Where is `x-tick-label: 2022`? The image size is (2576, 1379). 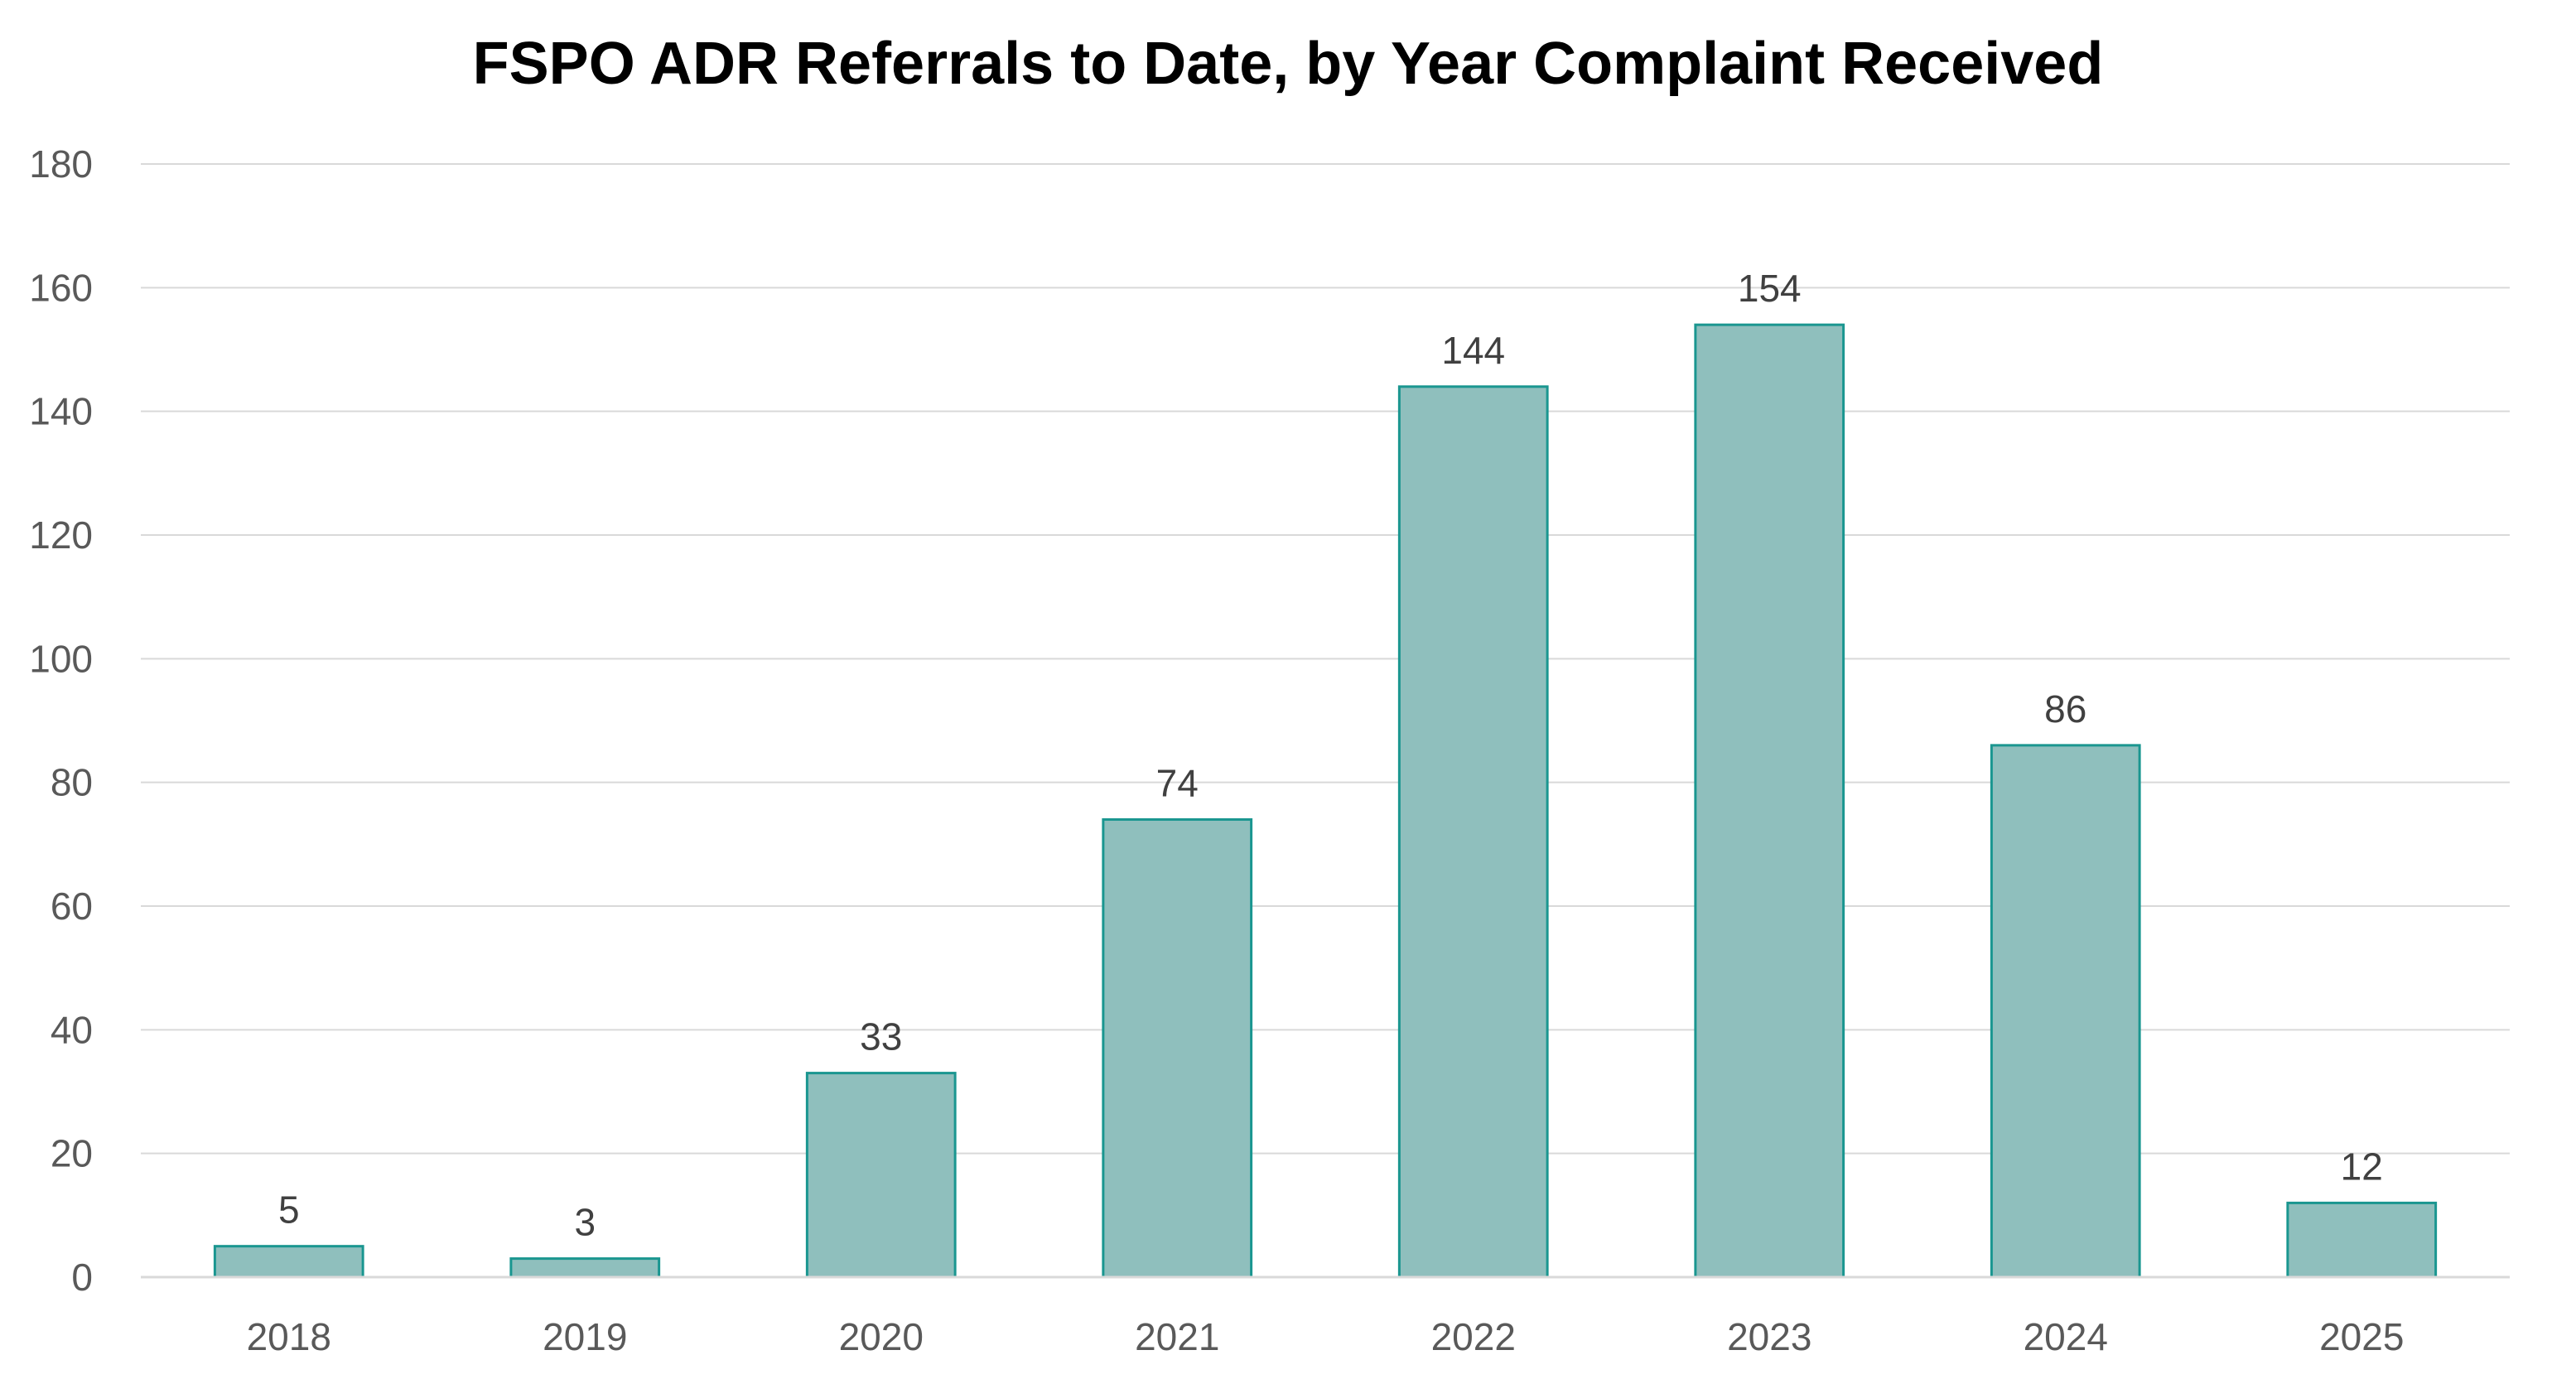 x-tick-label: 2022 is located at coordinates (1473, 1336).